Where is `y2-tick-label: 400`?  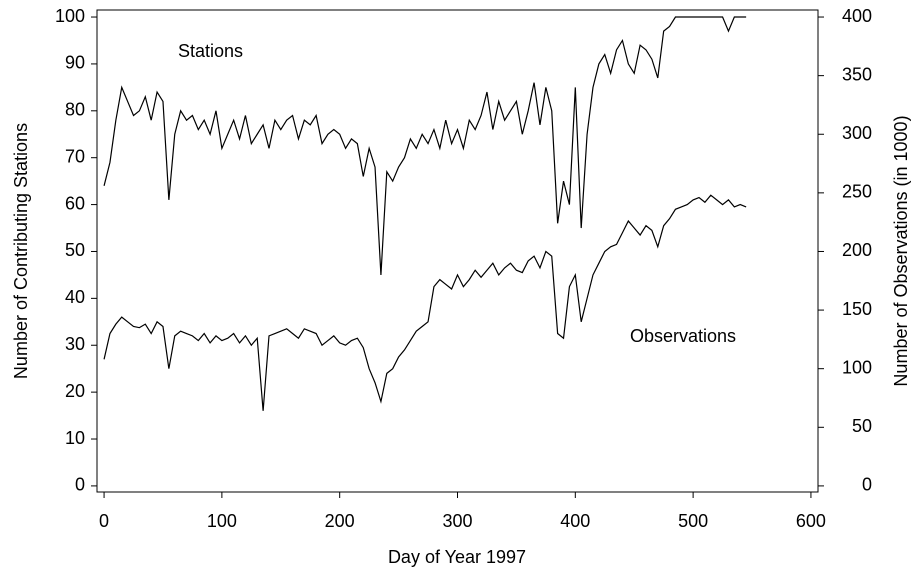
y2-tick-label: 400 is located at coordinates (857, 16).